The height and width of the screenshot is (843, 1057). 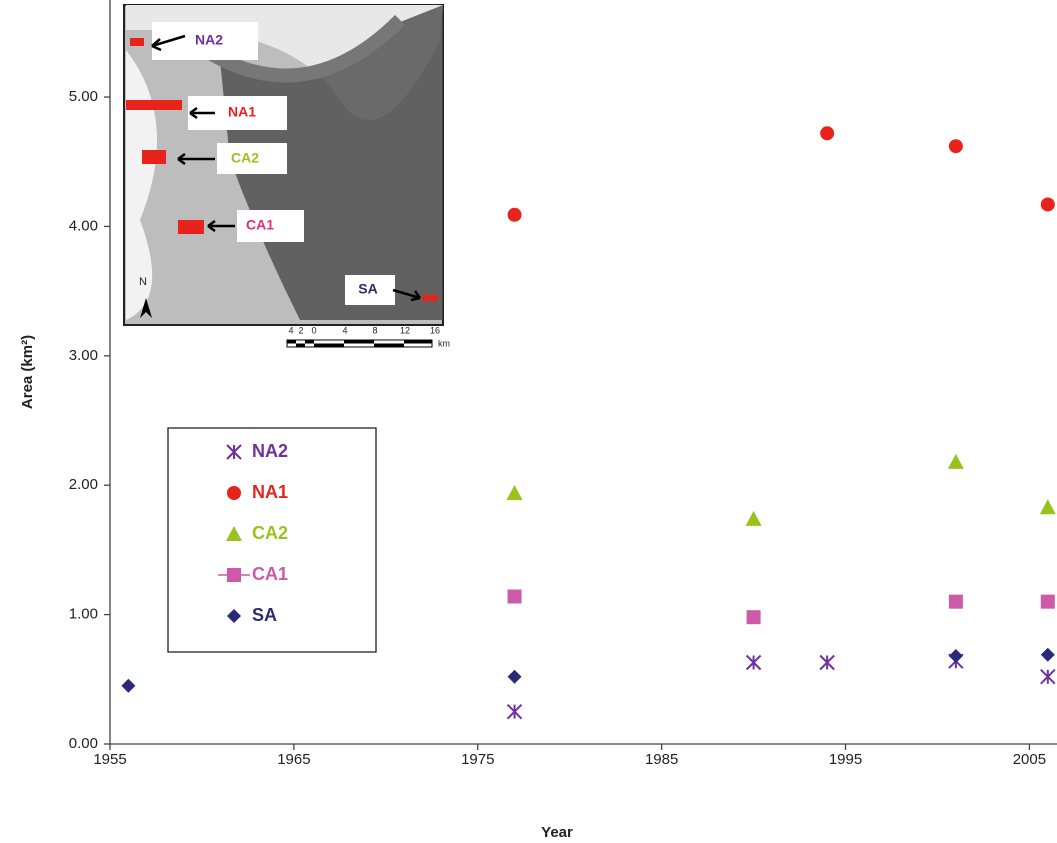 I want to click on legend-label: NA2, so click(x=270, y=451).